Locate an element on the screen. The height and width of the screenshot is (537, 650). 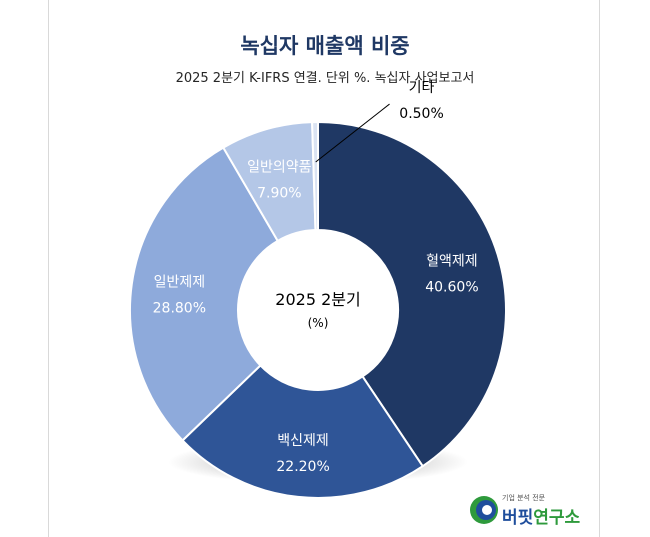
chart-subtitle: 2025 2분기 K-IFRS 연결. 단위 %. 녹십자 사업보고서 is located at coordinates (325, 78).